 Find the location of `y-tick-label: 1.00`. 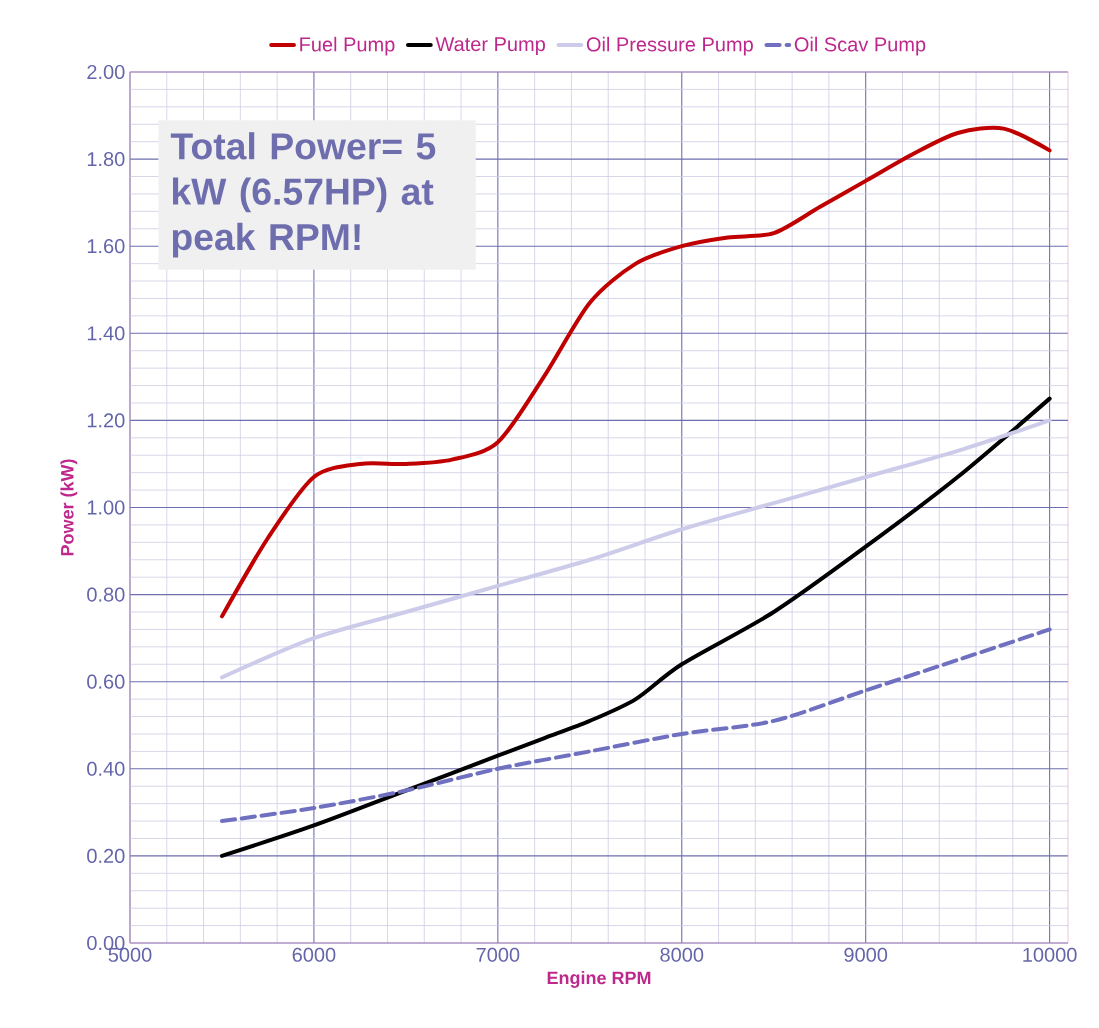

y-tick-label: 1.00 is located at coordinates (106, 507).